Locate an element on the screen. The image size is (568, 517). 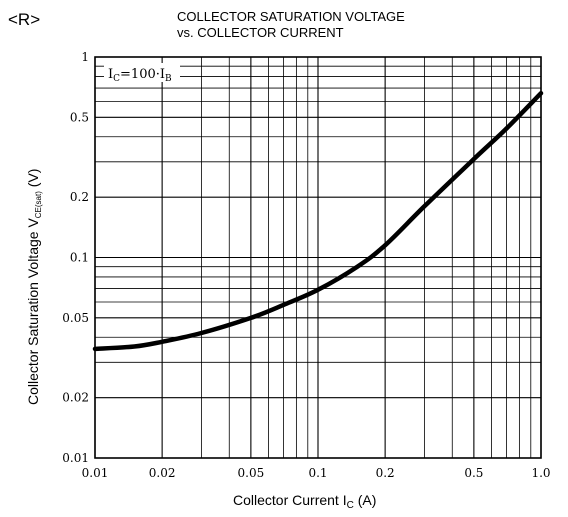
condition-label-bg is located at coordinates (142, 72).